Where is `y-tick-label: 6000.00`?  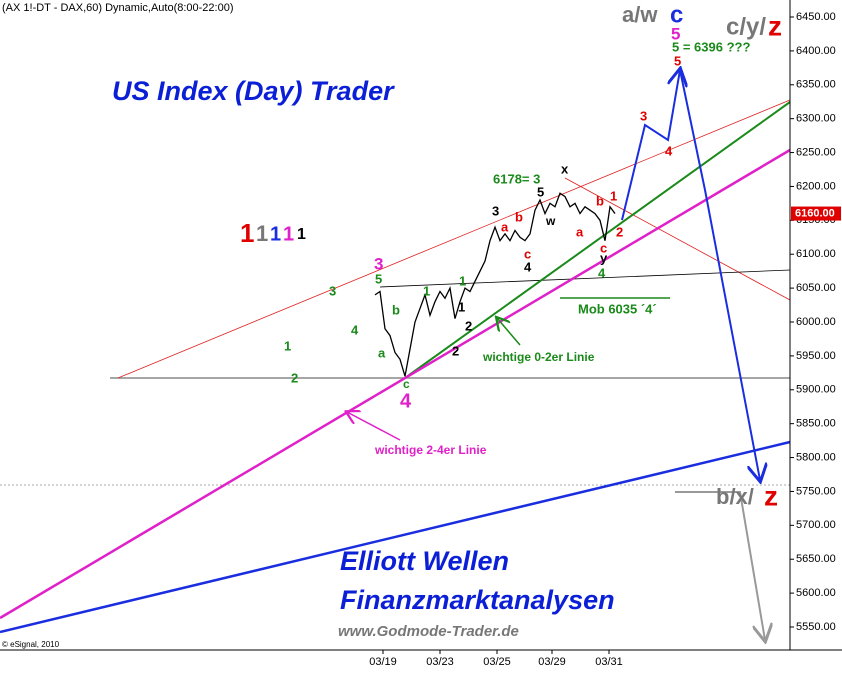 y-tick-label: 6000.00 is located at coordinates (816, 322).